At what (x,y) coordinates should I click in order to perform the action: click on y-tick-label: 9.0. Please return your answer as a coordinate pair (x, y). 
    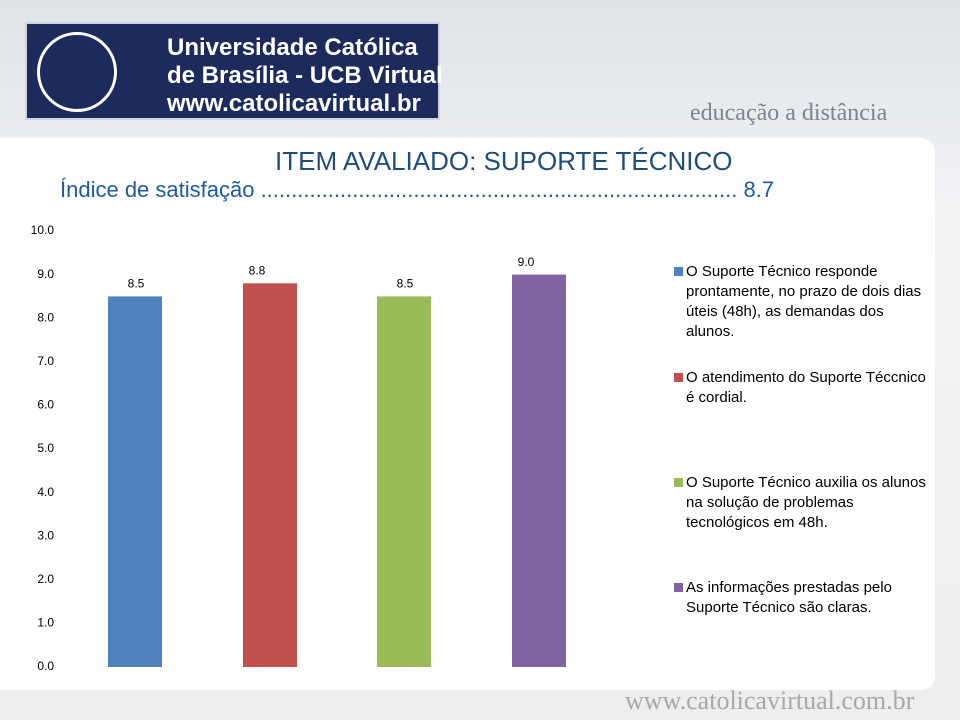
    Looking at the image, I should click on (45, 274).